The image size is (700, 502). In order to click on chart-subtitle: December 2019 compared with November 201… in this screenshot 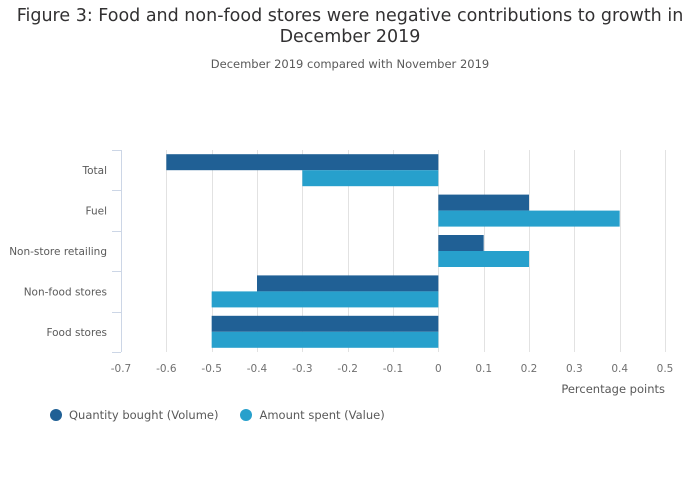, I will do `click(350, 64)`.